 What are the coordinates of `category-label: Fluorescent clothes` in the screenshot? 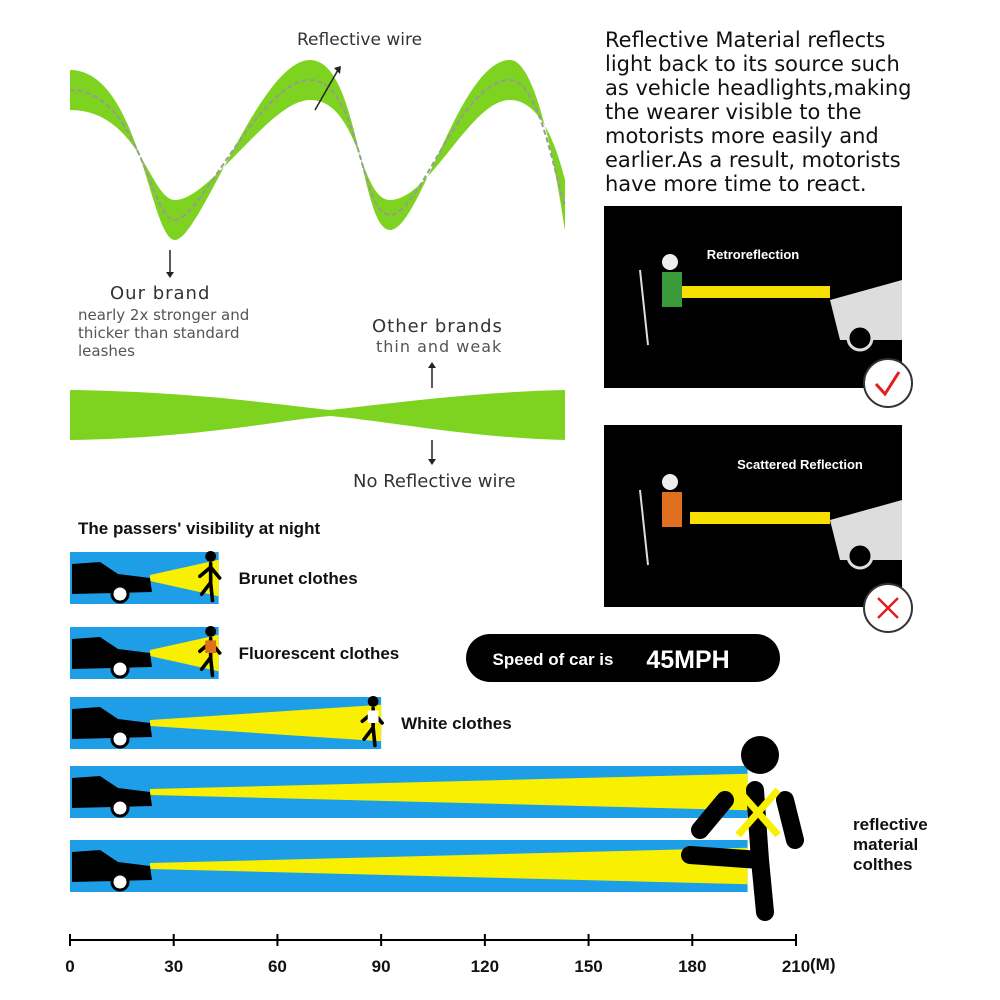 It's located at (319, 653).